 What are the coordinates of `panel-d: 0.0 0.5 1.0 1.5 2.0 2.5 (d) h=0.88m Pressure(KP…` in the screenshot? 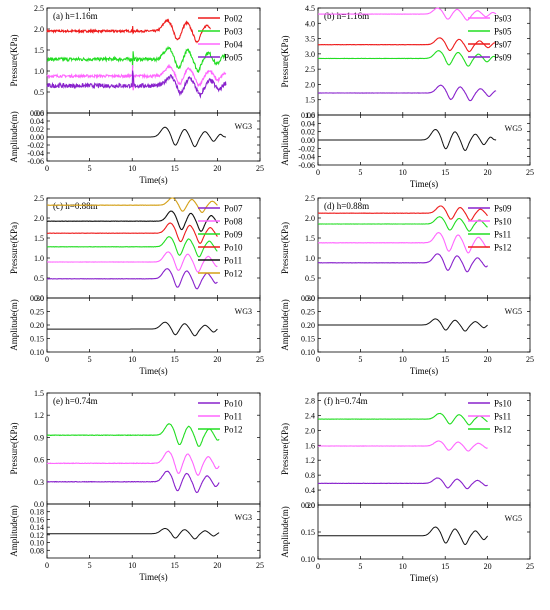 It's located at (407, 285).